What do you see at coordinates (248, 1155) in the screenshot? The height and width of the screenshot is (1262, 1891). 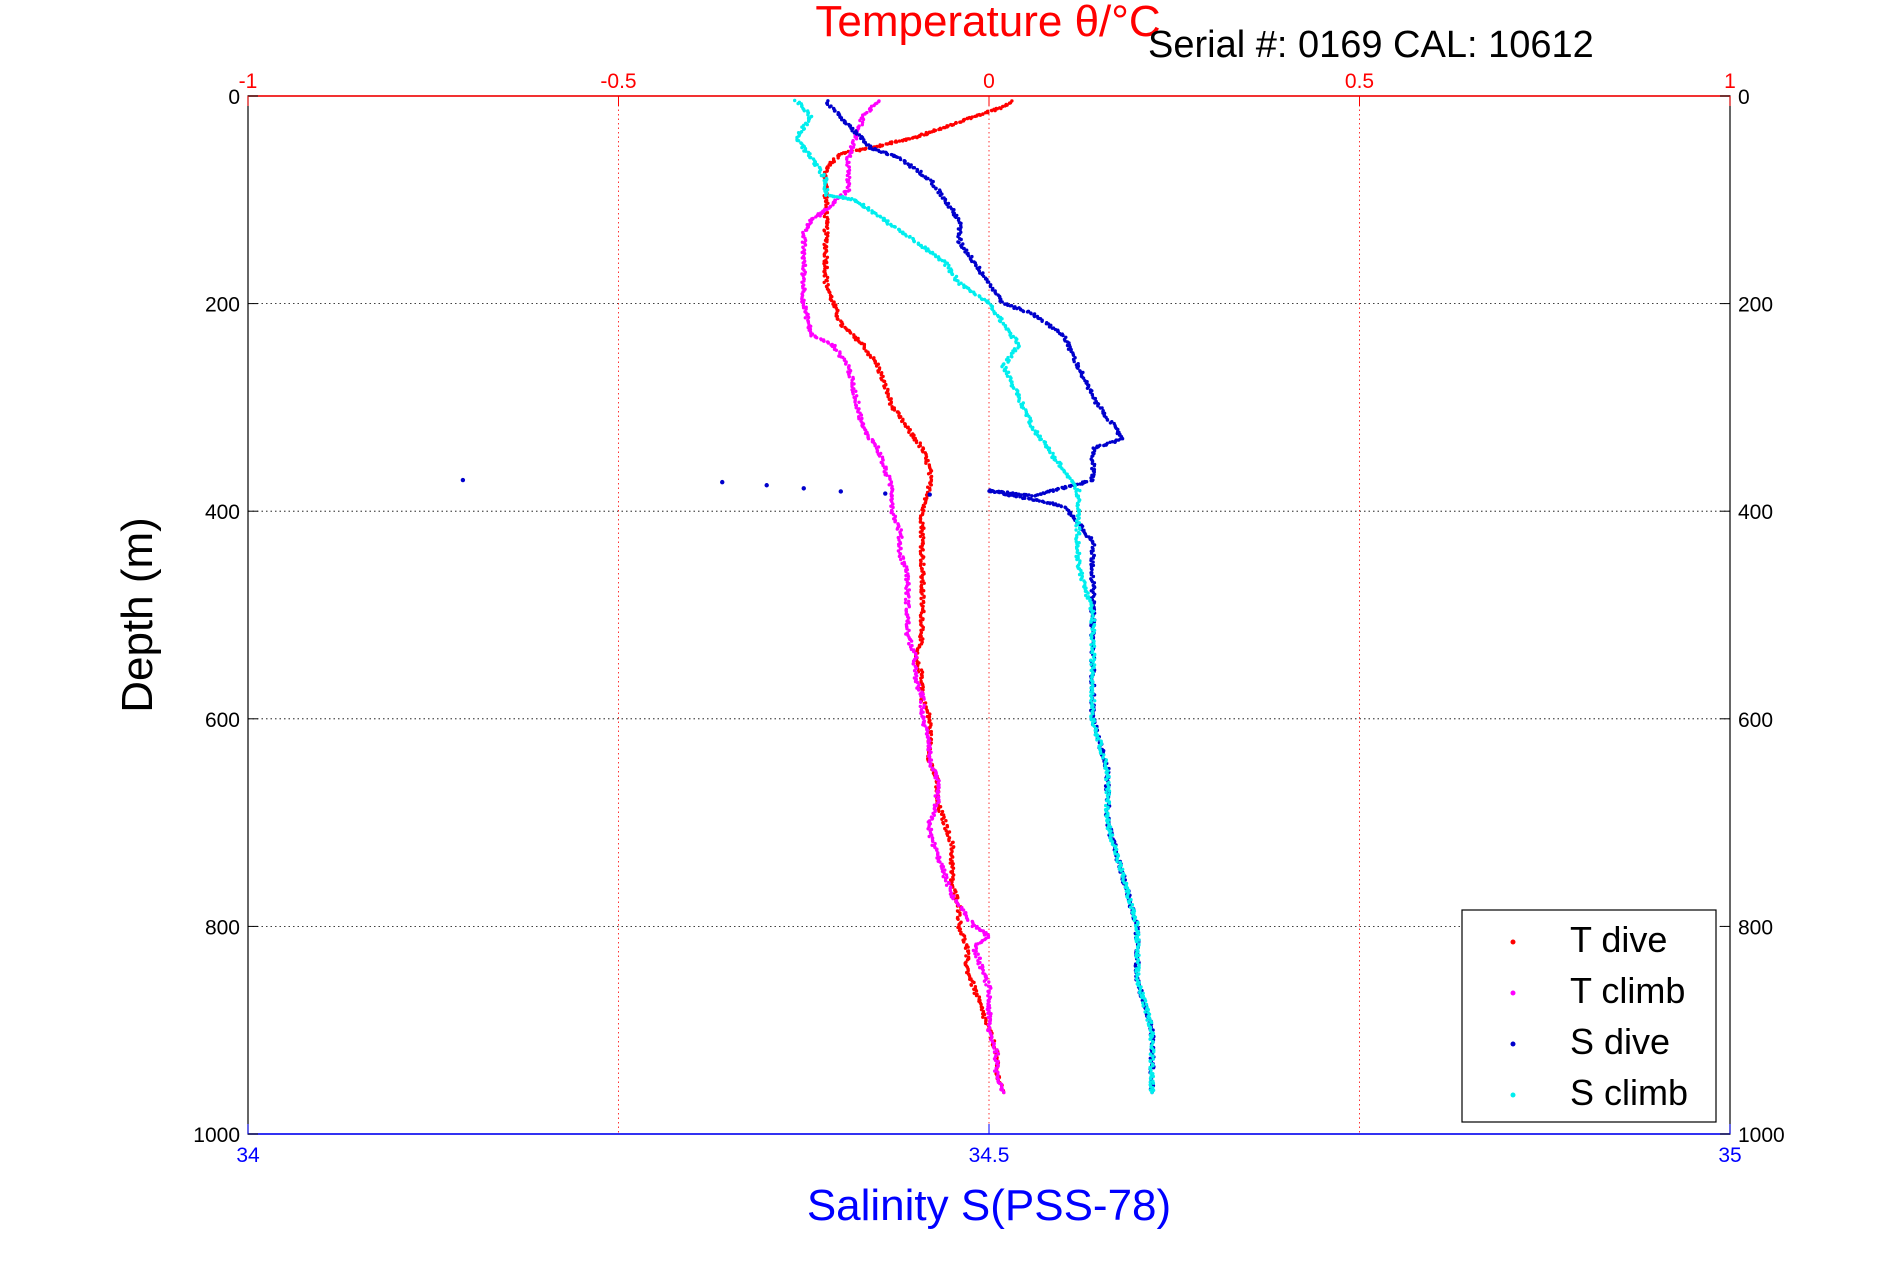 I see `salinity-tick-label: 34` at bounding box center [248, 1155].